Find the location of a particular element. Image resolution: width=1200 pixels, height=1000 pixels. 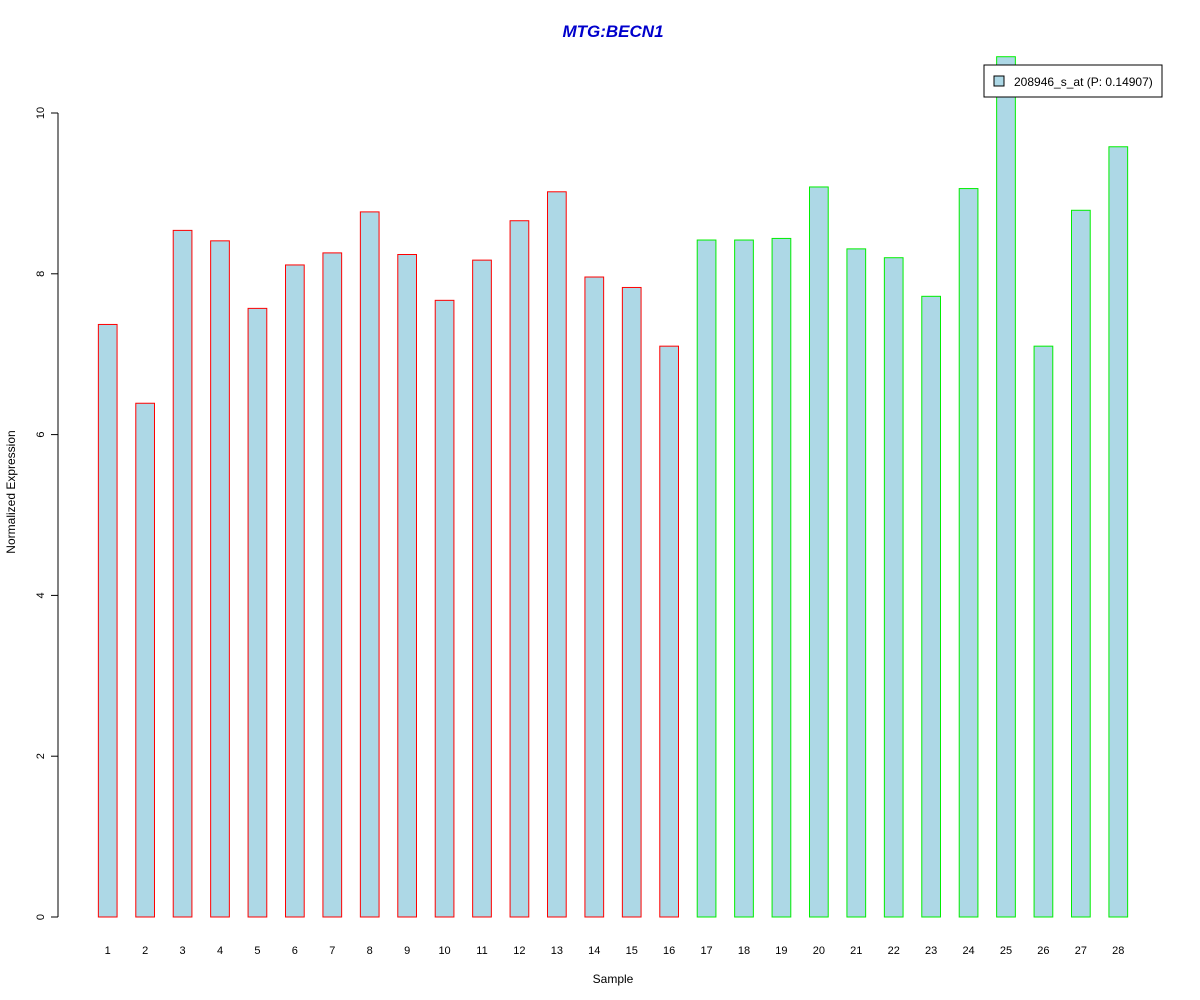

legend: 208946_s_at (P: 0.14907) is located at coordinates (1073, 81).